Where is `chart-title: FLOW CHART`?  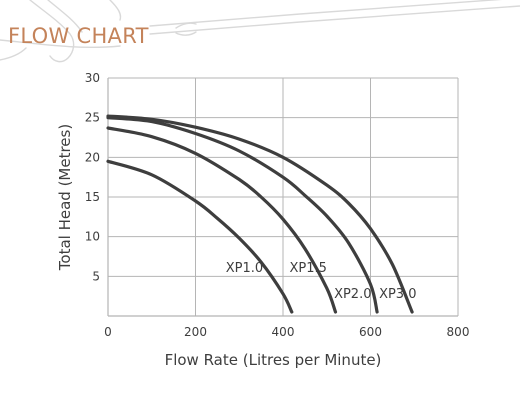 chart-title: FLOW CHART is located at coordinates (78, 36).